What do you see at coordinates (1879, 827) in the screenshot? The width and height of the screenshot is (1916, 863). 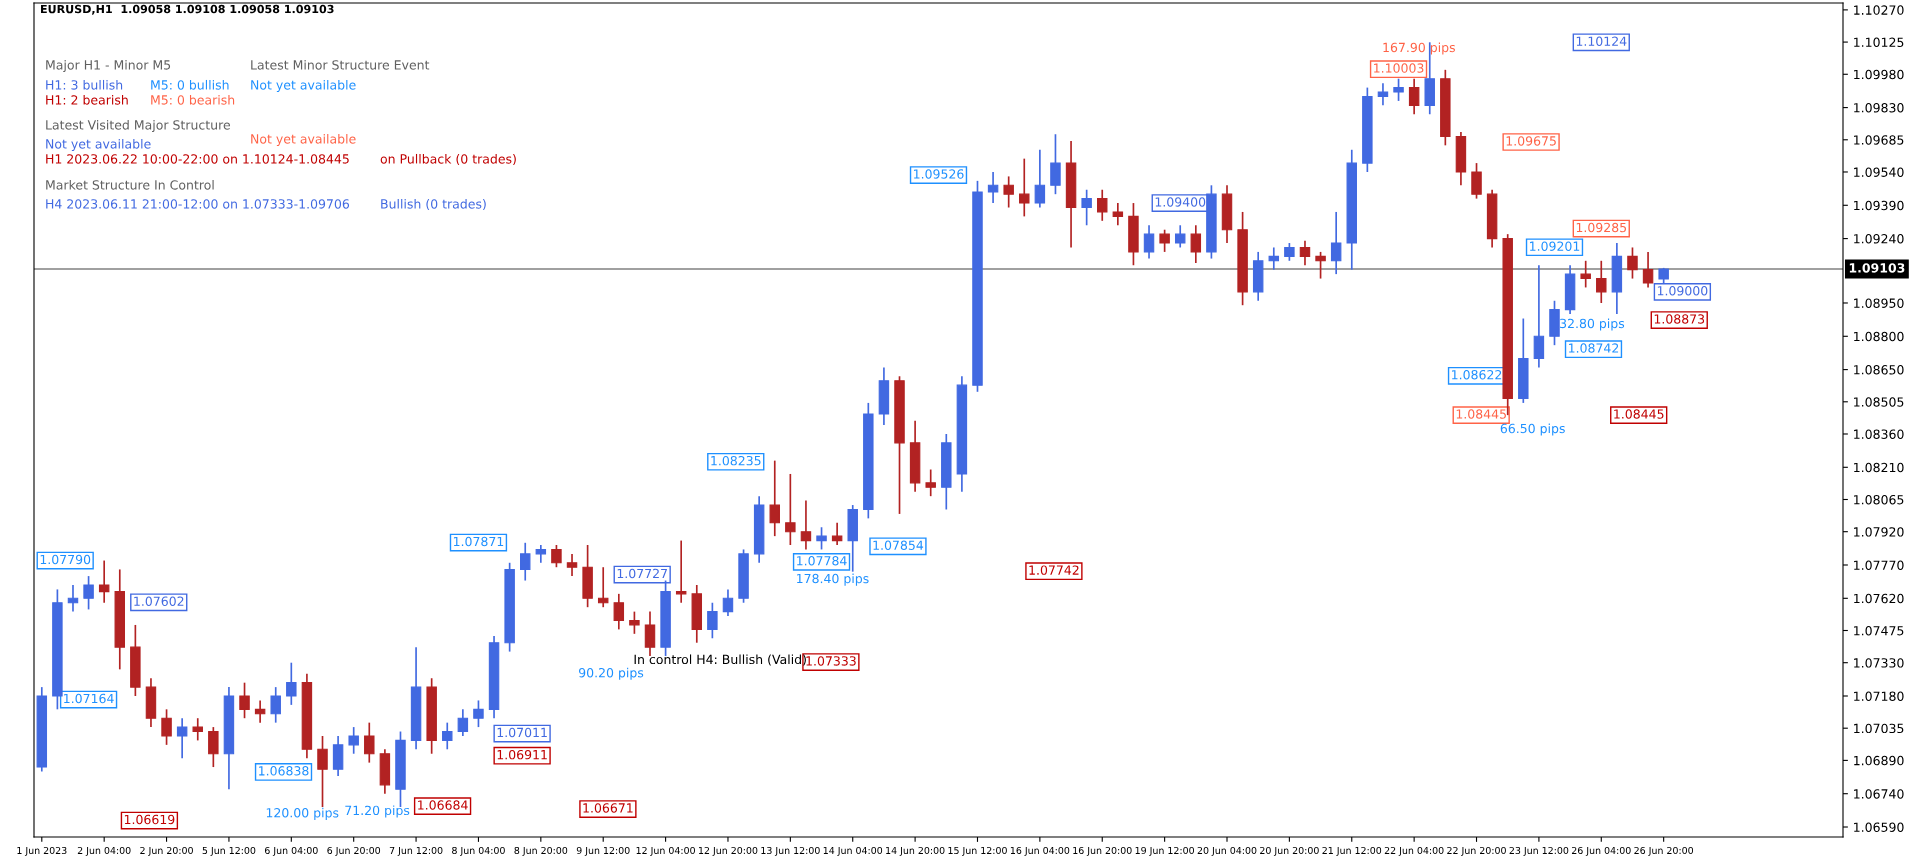 I see `y-tick-label: 1.06590` at bounding box center [1879, 827].